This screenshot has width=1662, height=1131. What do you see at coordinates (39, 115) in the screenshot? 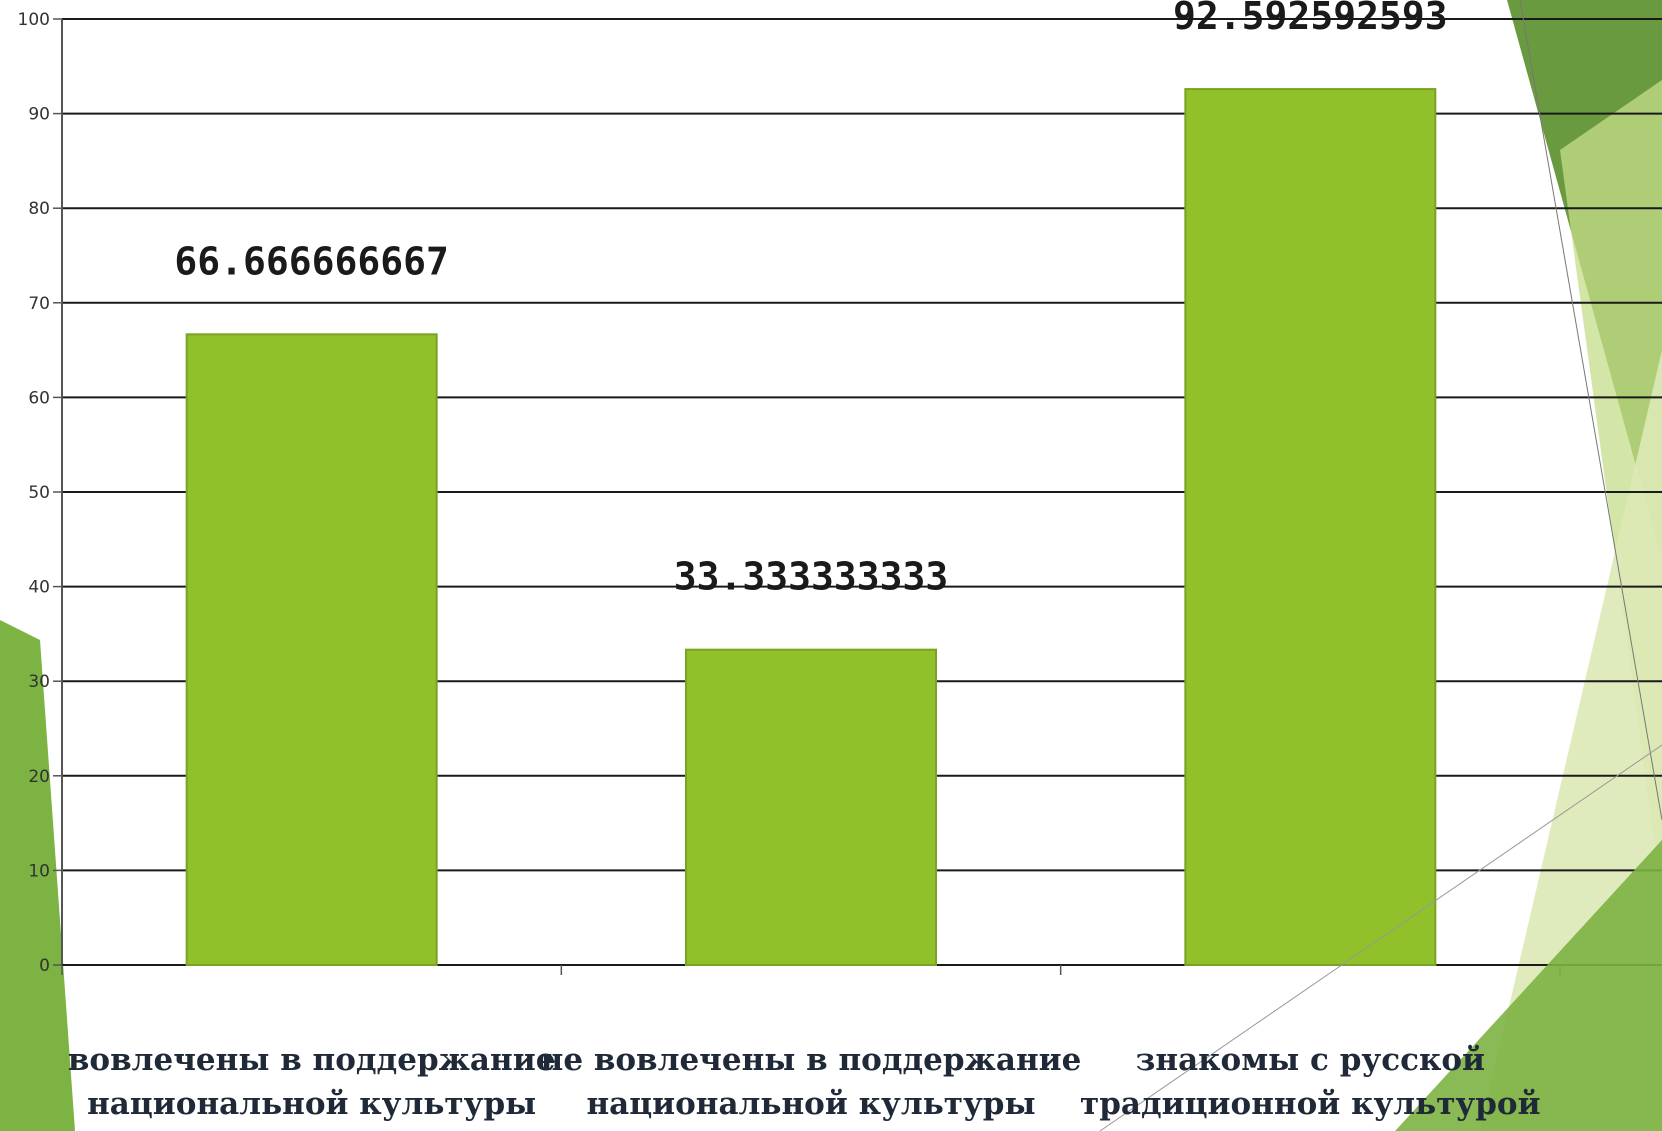
I see `y-tick-label: 90` at bounding box center [39, 115].